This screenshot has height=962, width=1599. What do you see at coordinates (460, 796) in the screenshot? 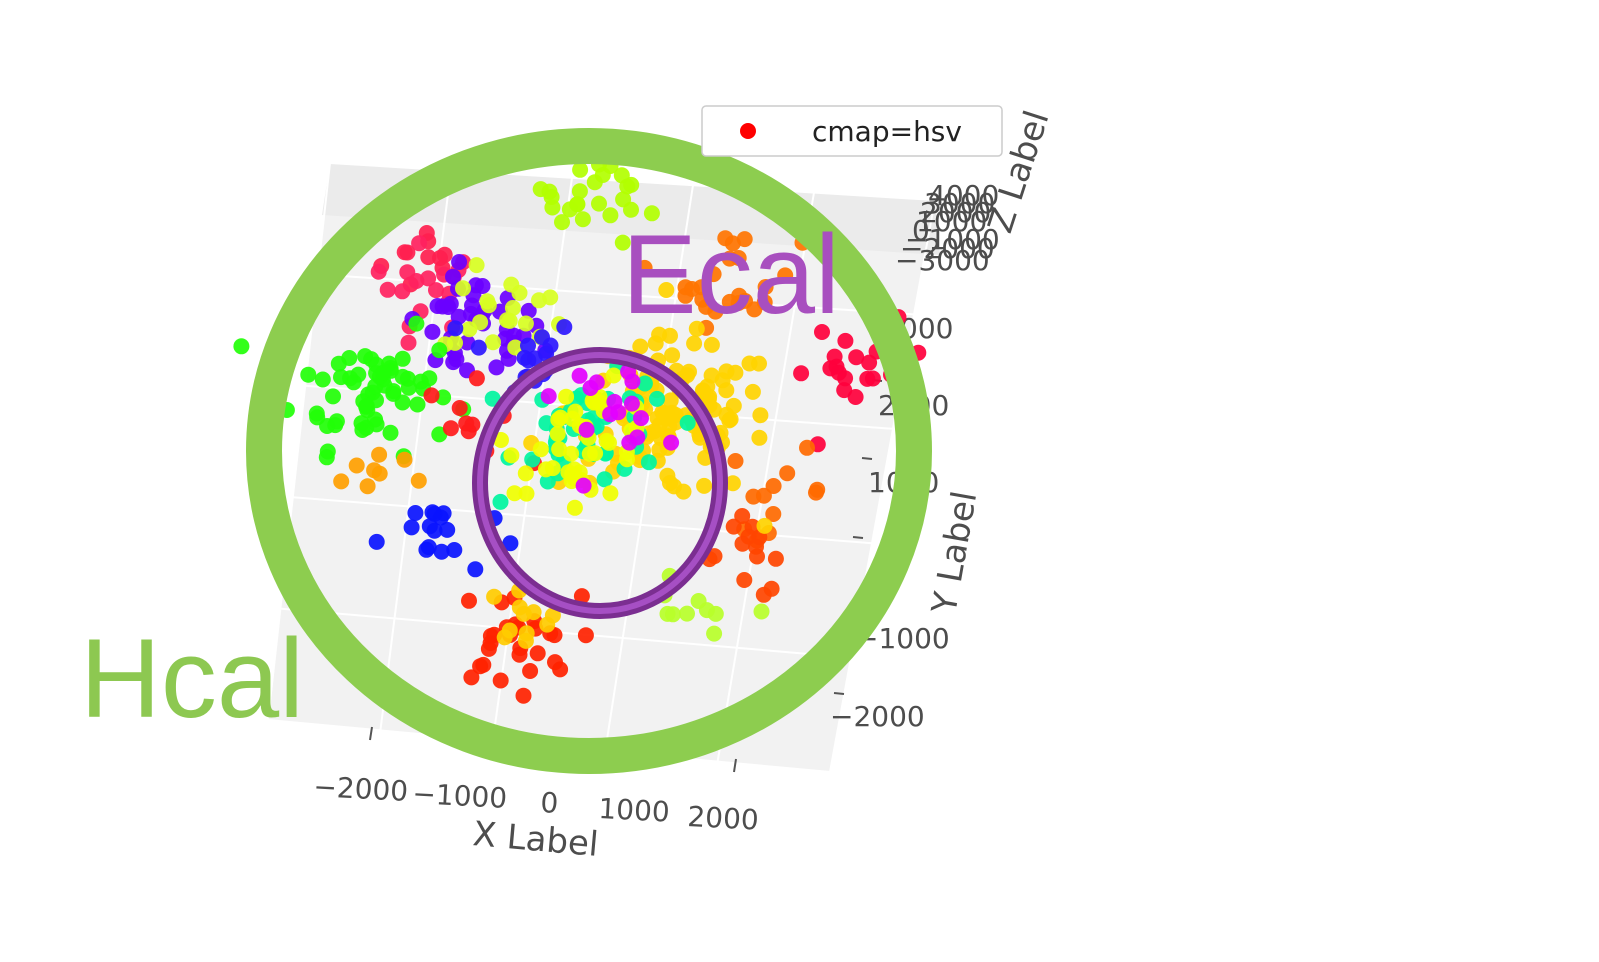
I see `x-tick-label: −1000` at bounding box center [460, 796].